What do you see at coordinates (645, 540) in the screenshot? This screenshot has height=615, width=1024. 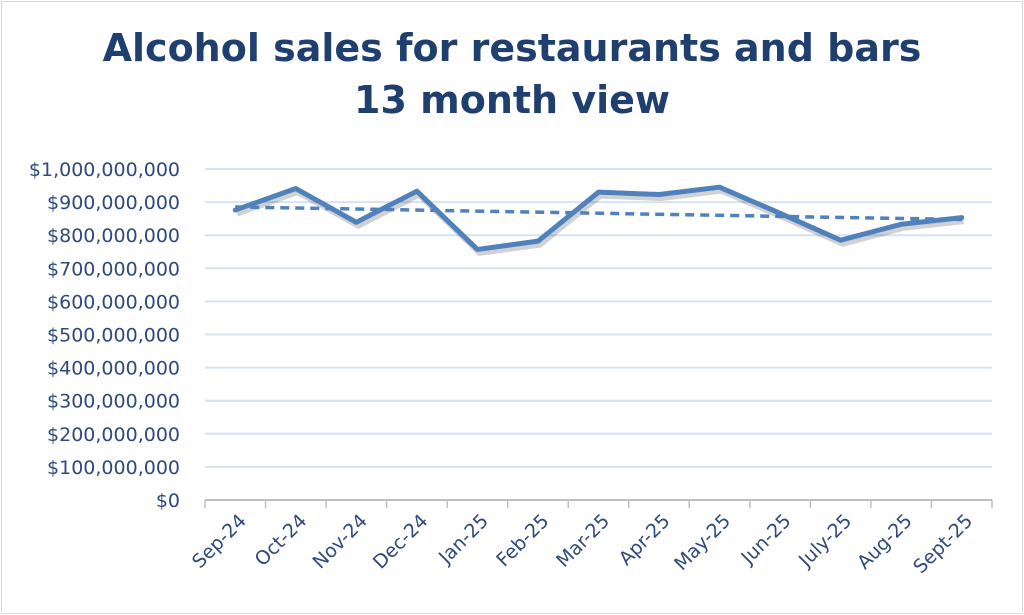 I see `x-tick-label: Apr-25` at bounding box center [645, 540].